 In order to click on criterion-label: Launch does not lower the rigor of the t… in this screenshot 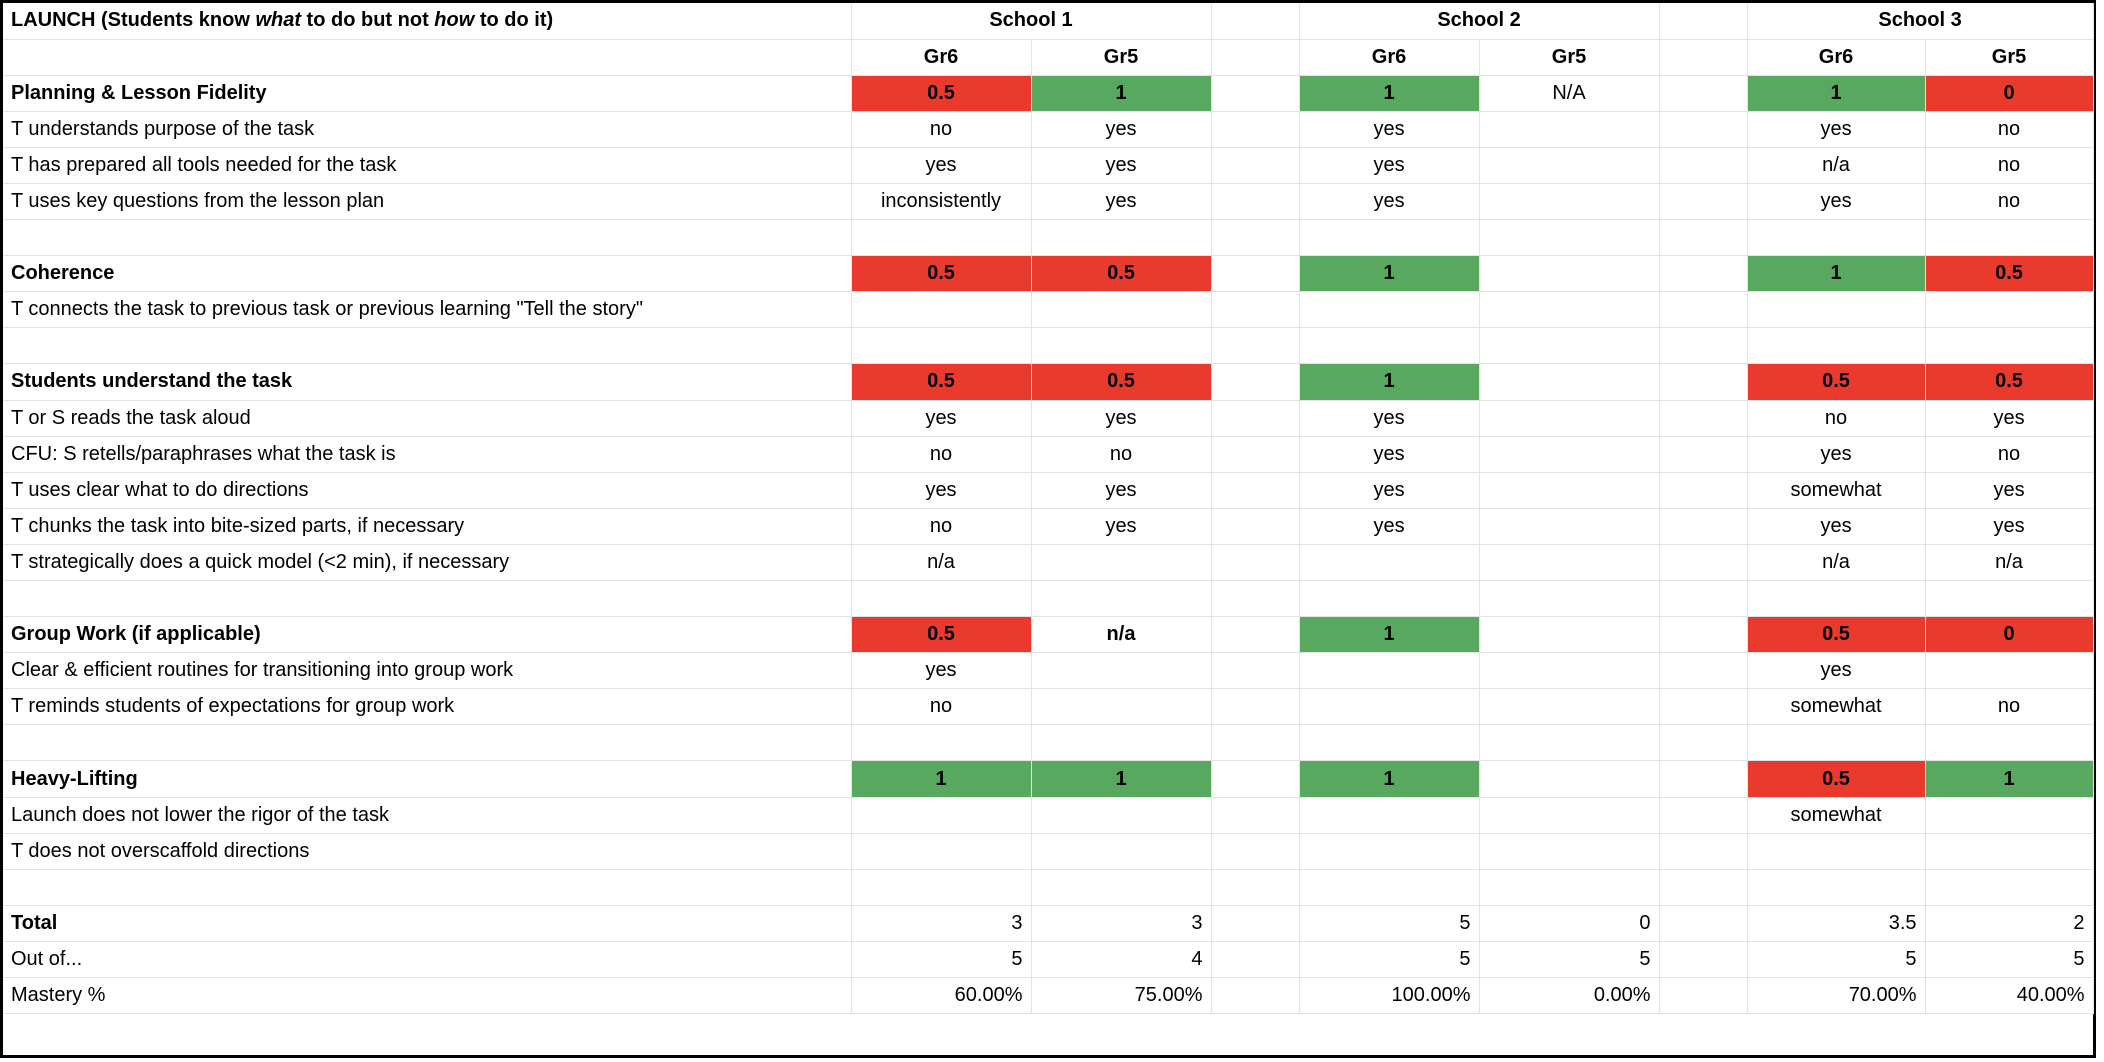, I will do `click(427, 815)`.